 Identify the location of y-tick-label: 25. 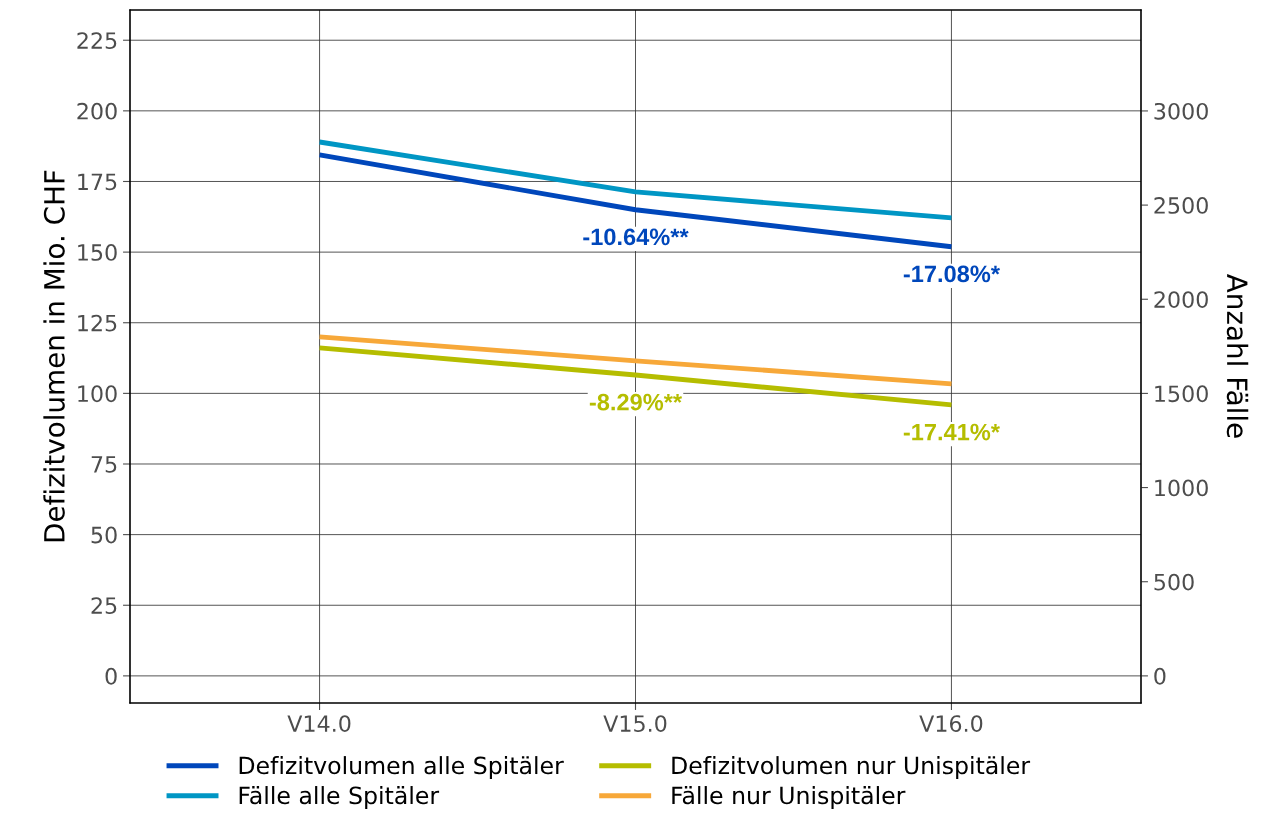
(104, 606).